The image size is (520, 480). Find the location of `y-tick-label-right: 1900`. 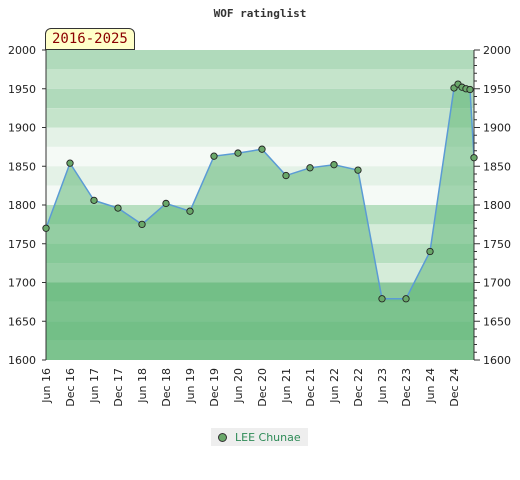

y-tick-label-right: 1900 is located at coordinates (497, 128).